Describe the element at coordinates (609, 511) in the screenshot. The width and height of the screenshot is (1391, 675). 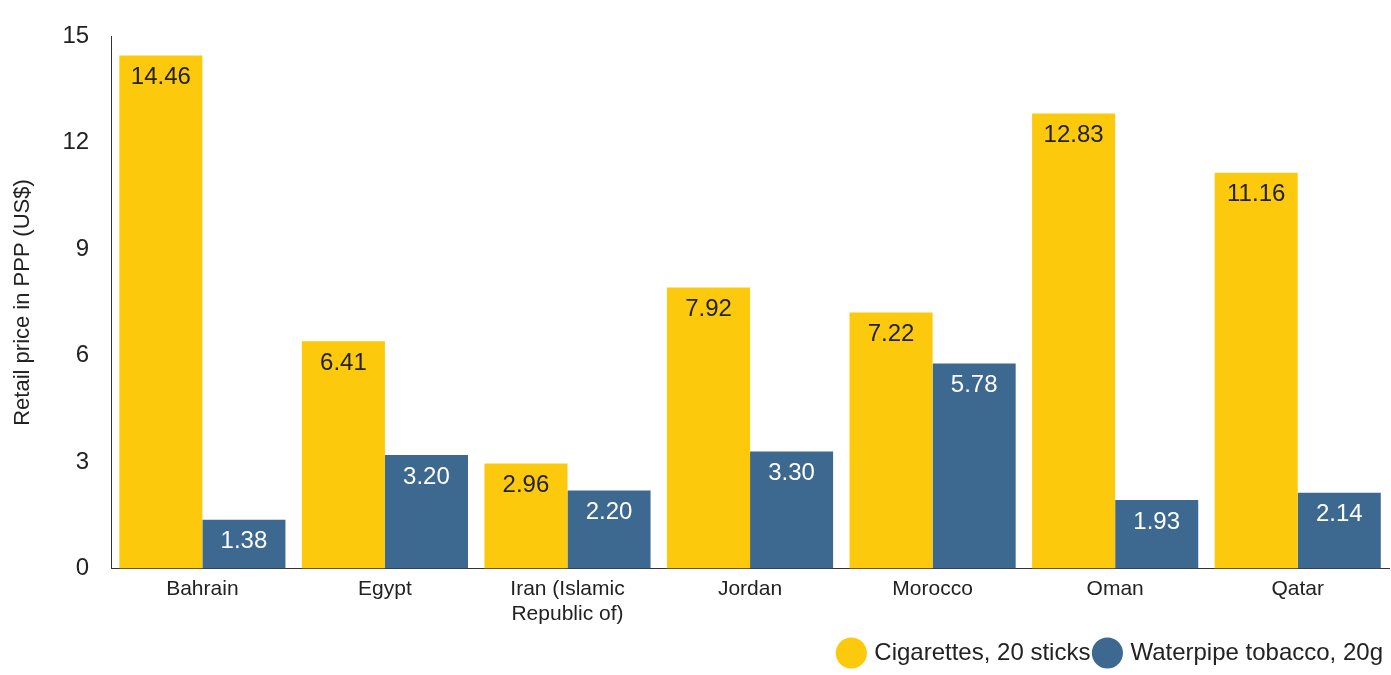
I see `data-label: 2.20` at that location.